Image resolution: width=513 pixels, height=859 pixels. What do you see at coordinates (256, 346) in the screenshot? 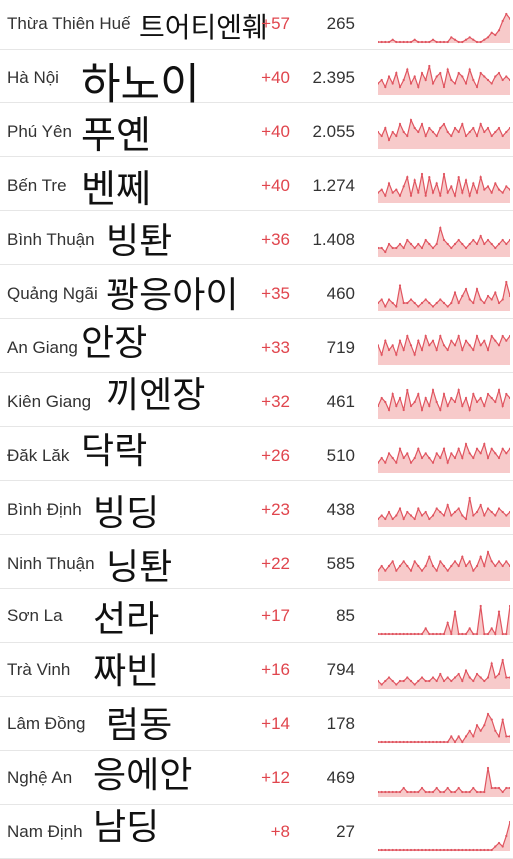
I see `table-row: An Giang 안장 +33 719` at bounding box center [256, 346].